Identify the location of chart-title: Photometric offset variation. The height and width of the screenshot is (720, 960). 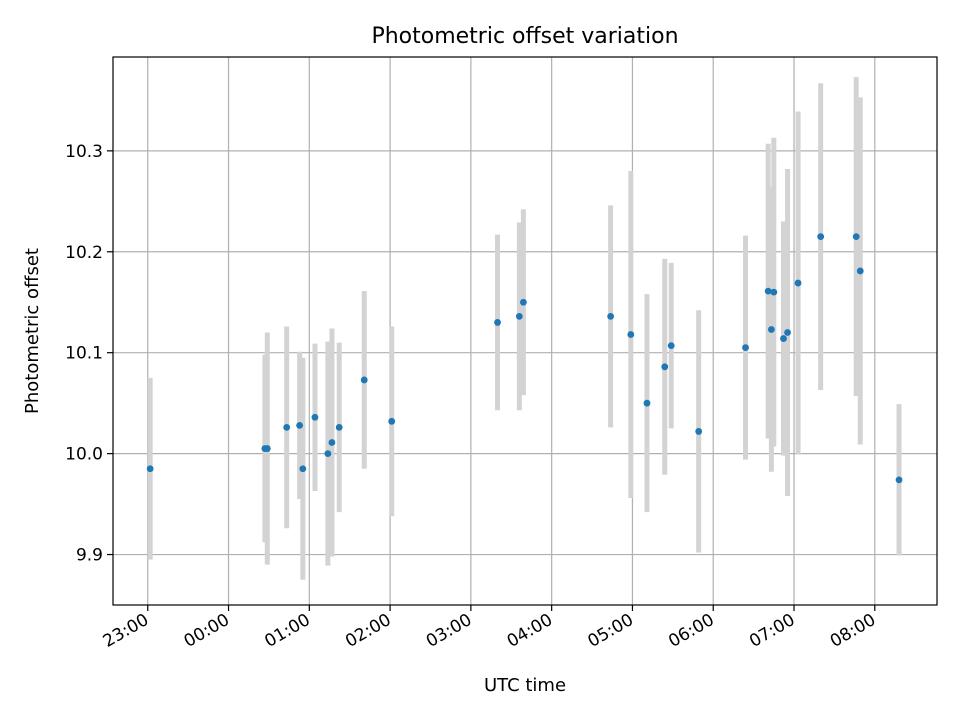
(524, 36).